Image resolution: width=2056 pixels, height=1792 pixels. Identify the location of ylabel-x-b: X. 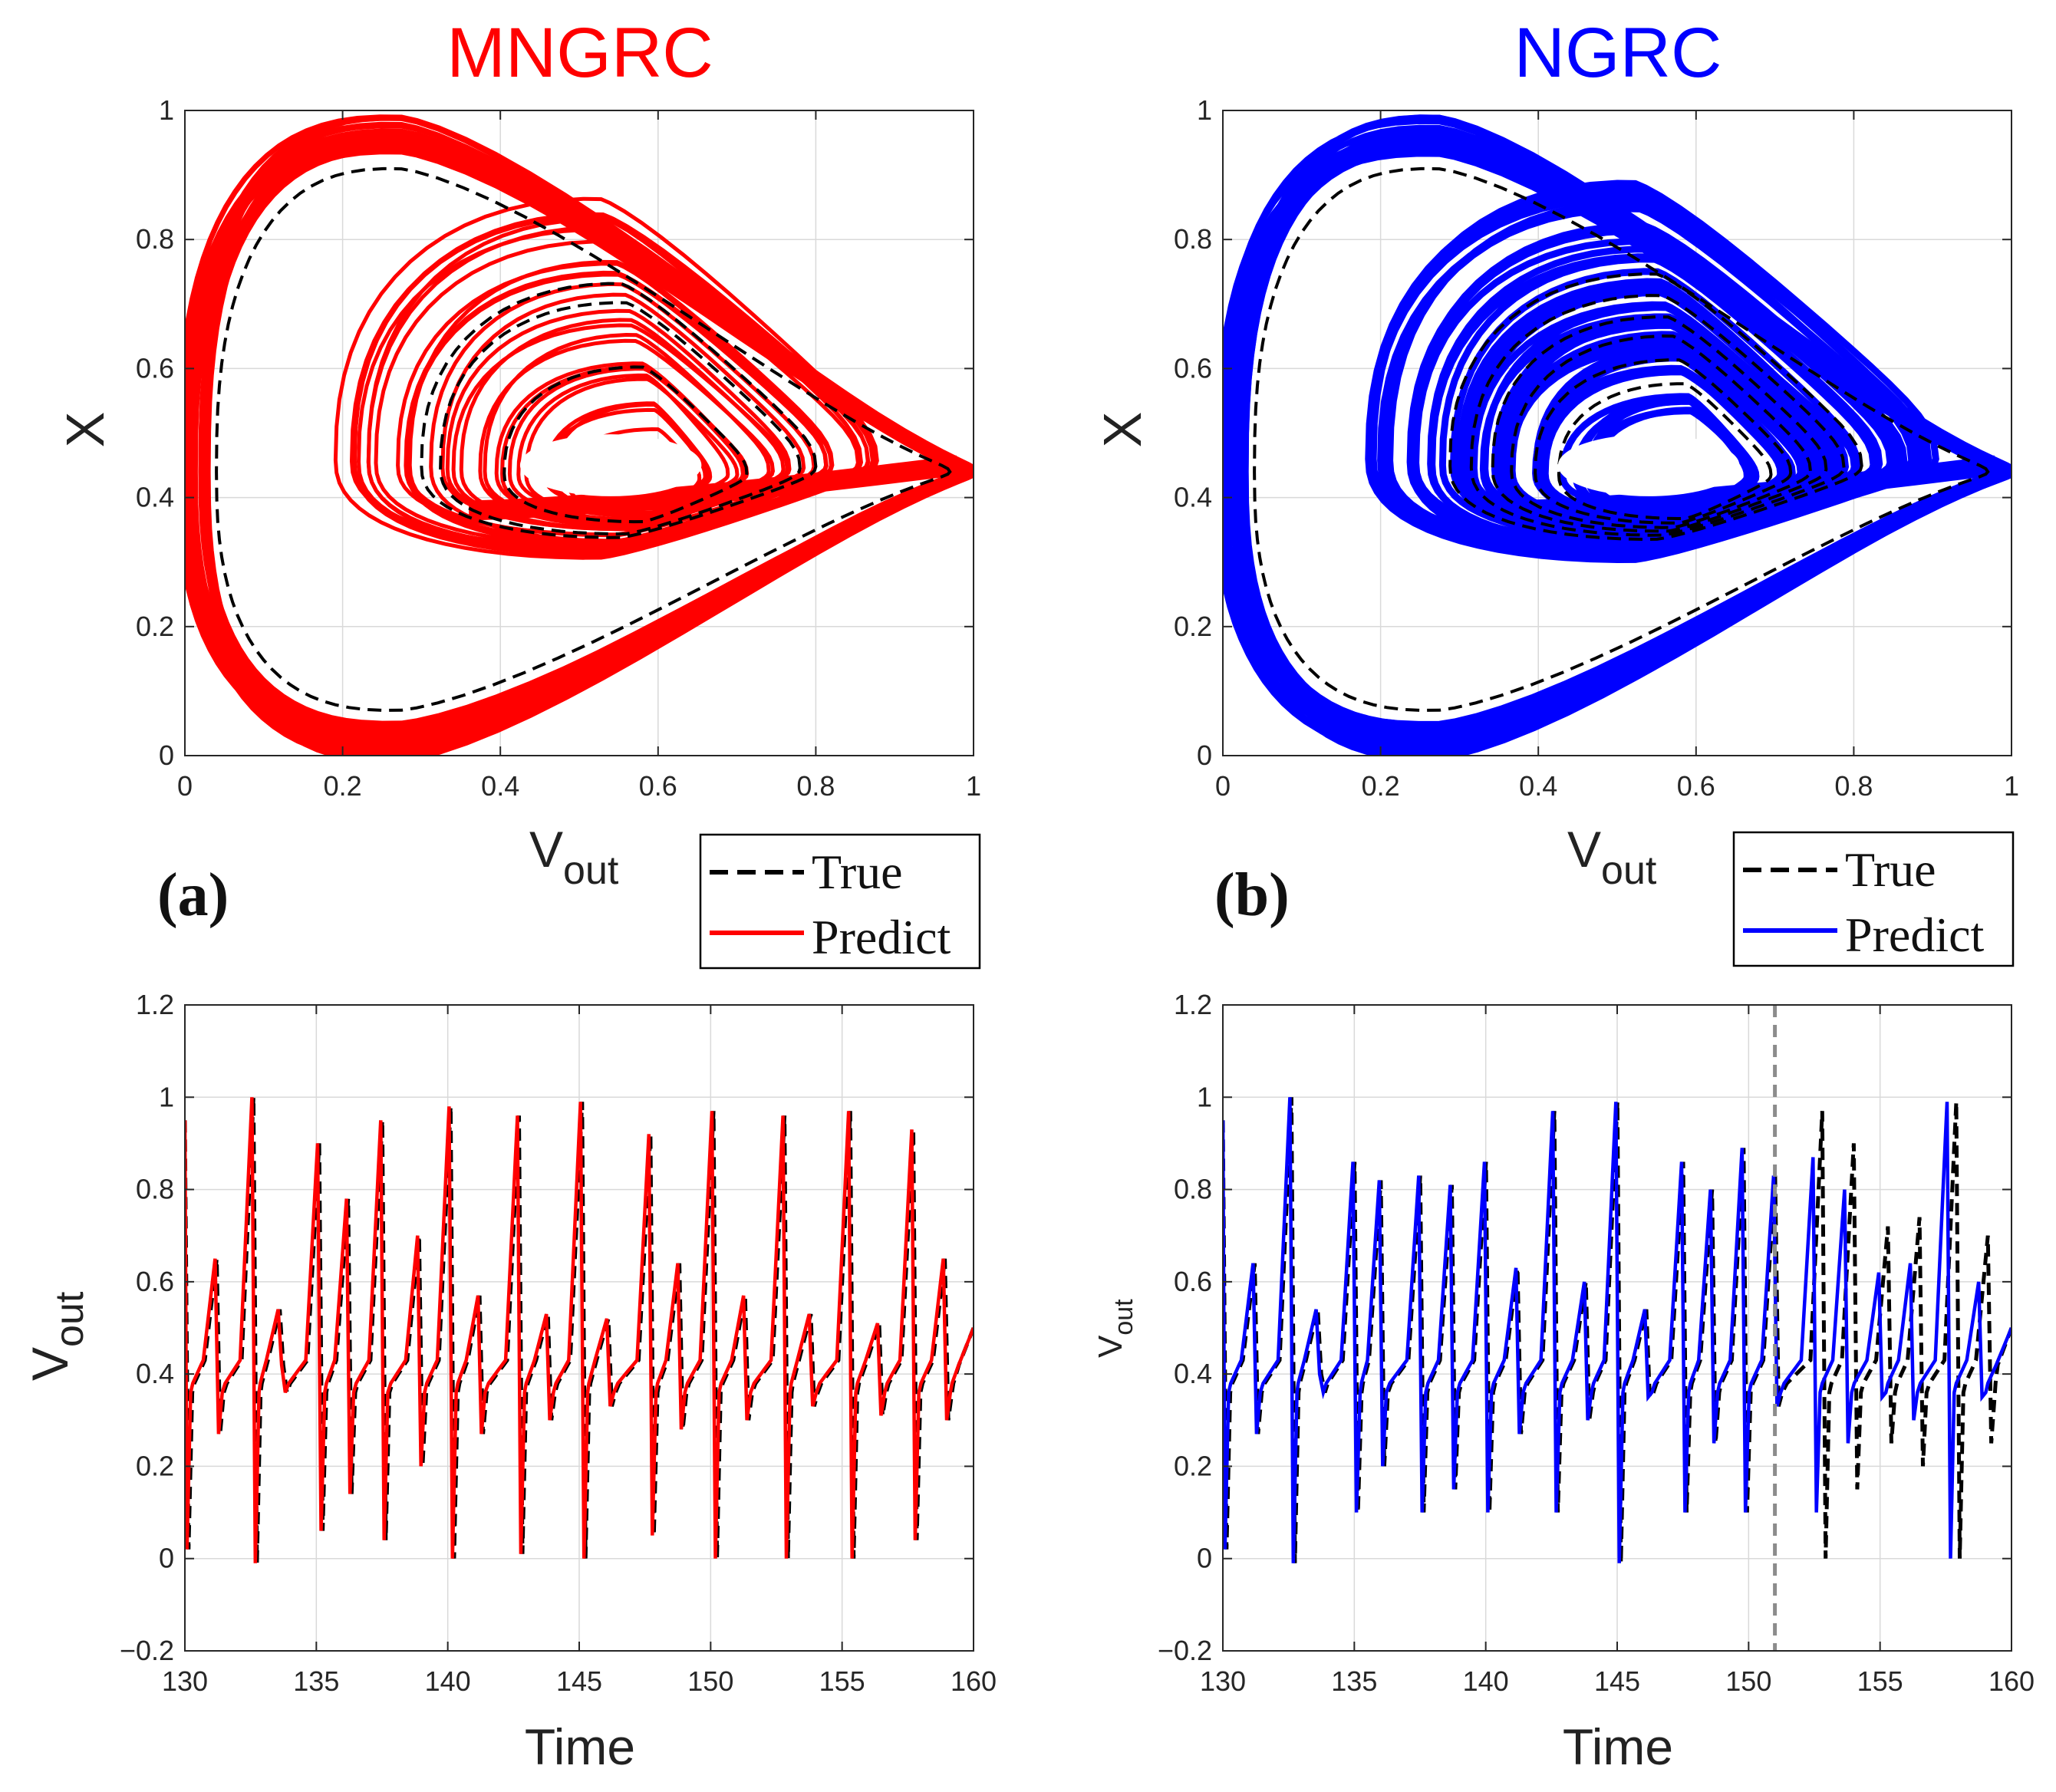
(1122, 430).